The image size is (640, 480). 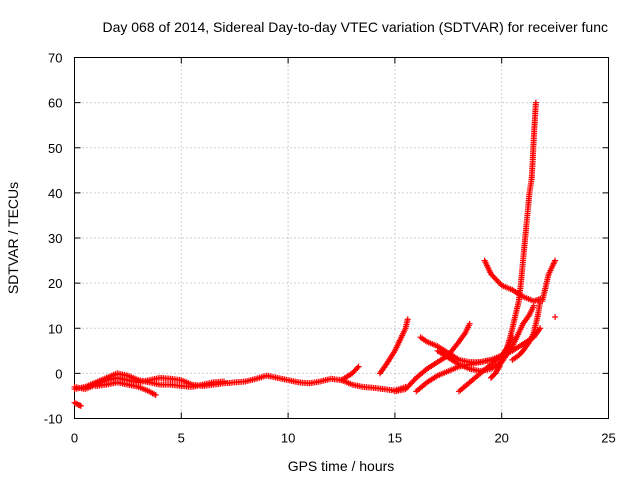 I want to click on x-tick-label: 0, so click(x=74, y=438).